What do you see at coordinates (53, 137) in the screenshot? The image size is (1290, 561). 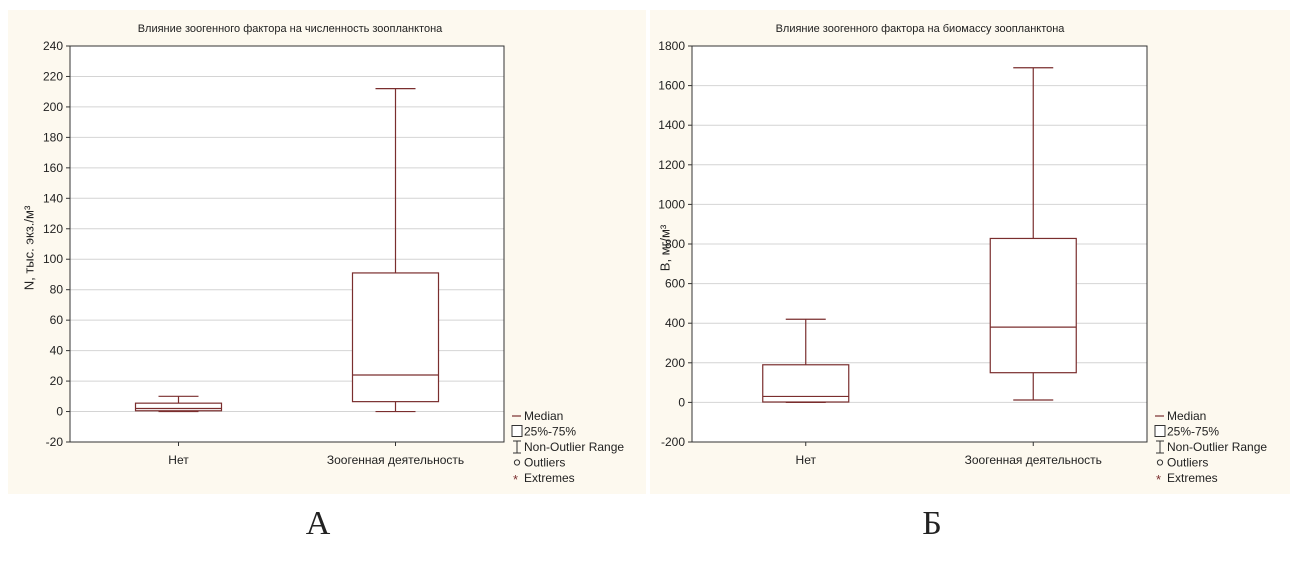 I see `y-tick-label: 180` at bounding box center [53, 137].